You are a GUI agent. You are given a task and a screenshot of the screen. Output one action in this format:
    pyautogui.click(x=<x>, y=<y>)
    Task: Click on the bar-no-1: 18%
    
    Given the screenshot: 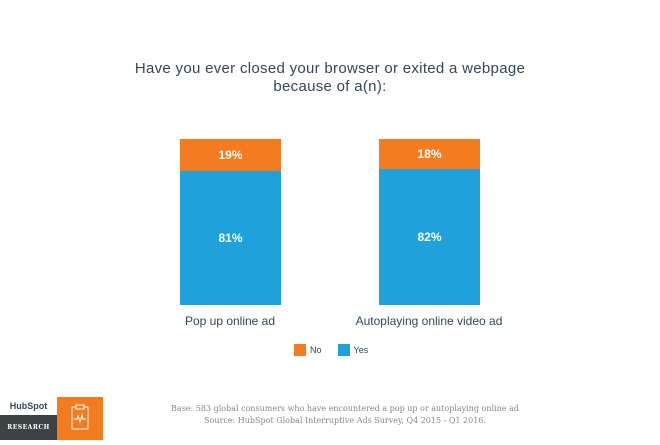 What is the action you would take?
    pyautogui.click(x=429, y=154)
    